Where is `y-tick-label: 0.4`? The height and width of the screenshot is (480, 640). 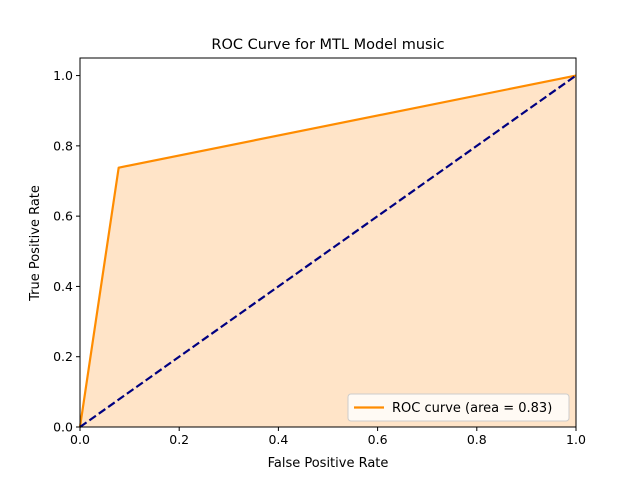 y-tick-label: 0.4 is located at coordinates (63, 286).